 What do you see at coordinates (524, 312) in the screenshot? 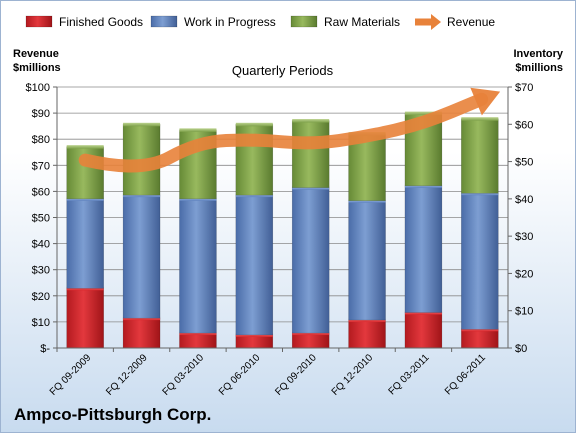
I see `right-tick-label: $10` at bounding box center [524, 312].